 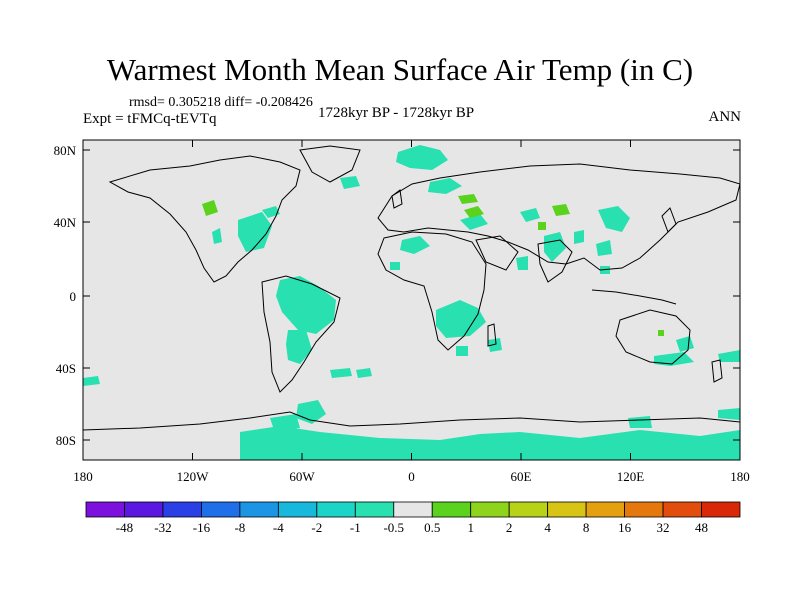 What do you see at coordinates (497, 253) in the screenshot?
I see `coastline-arabia` at bounding box center [497, 253].